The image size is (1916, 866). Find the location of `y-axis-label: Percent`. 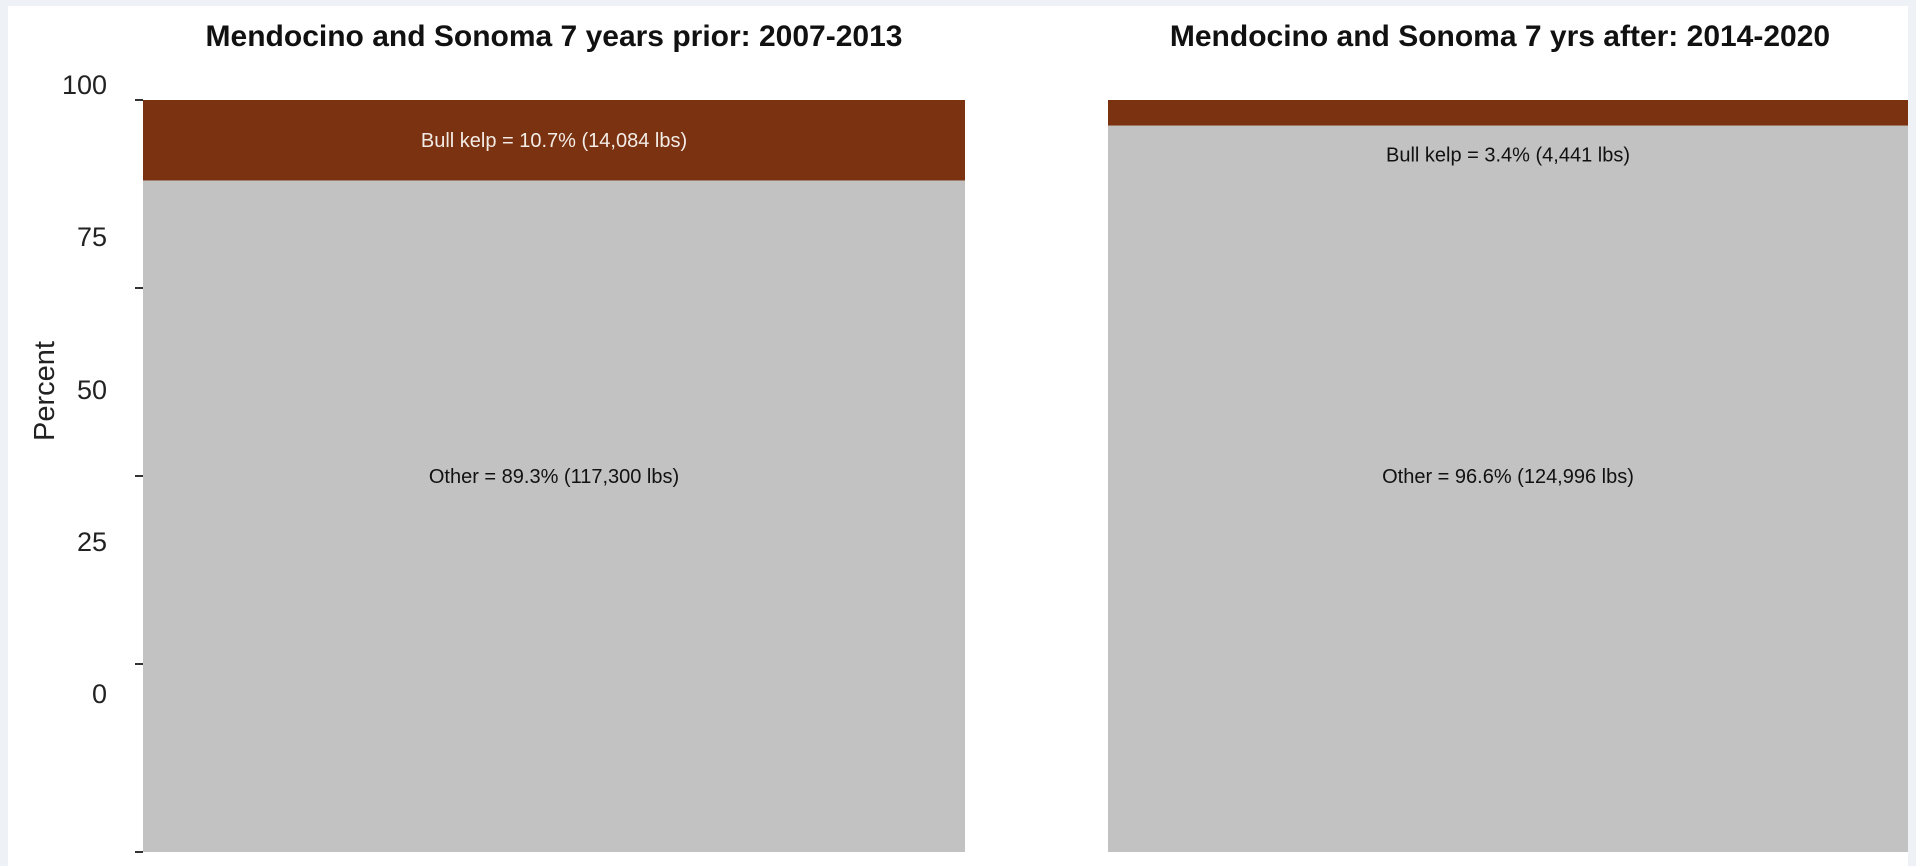

y-axis-label: Percent is located at coordinates (45, 391).